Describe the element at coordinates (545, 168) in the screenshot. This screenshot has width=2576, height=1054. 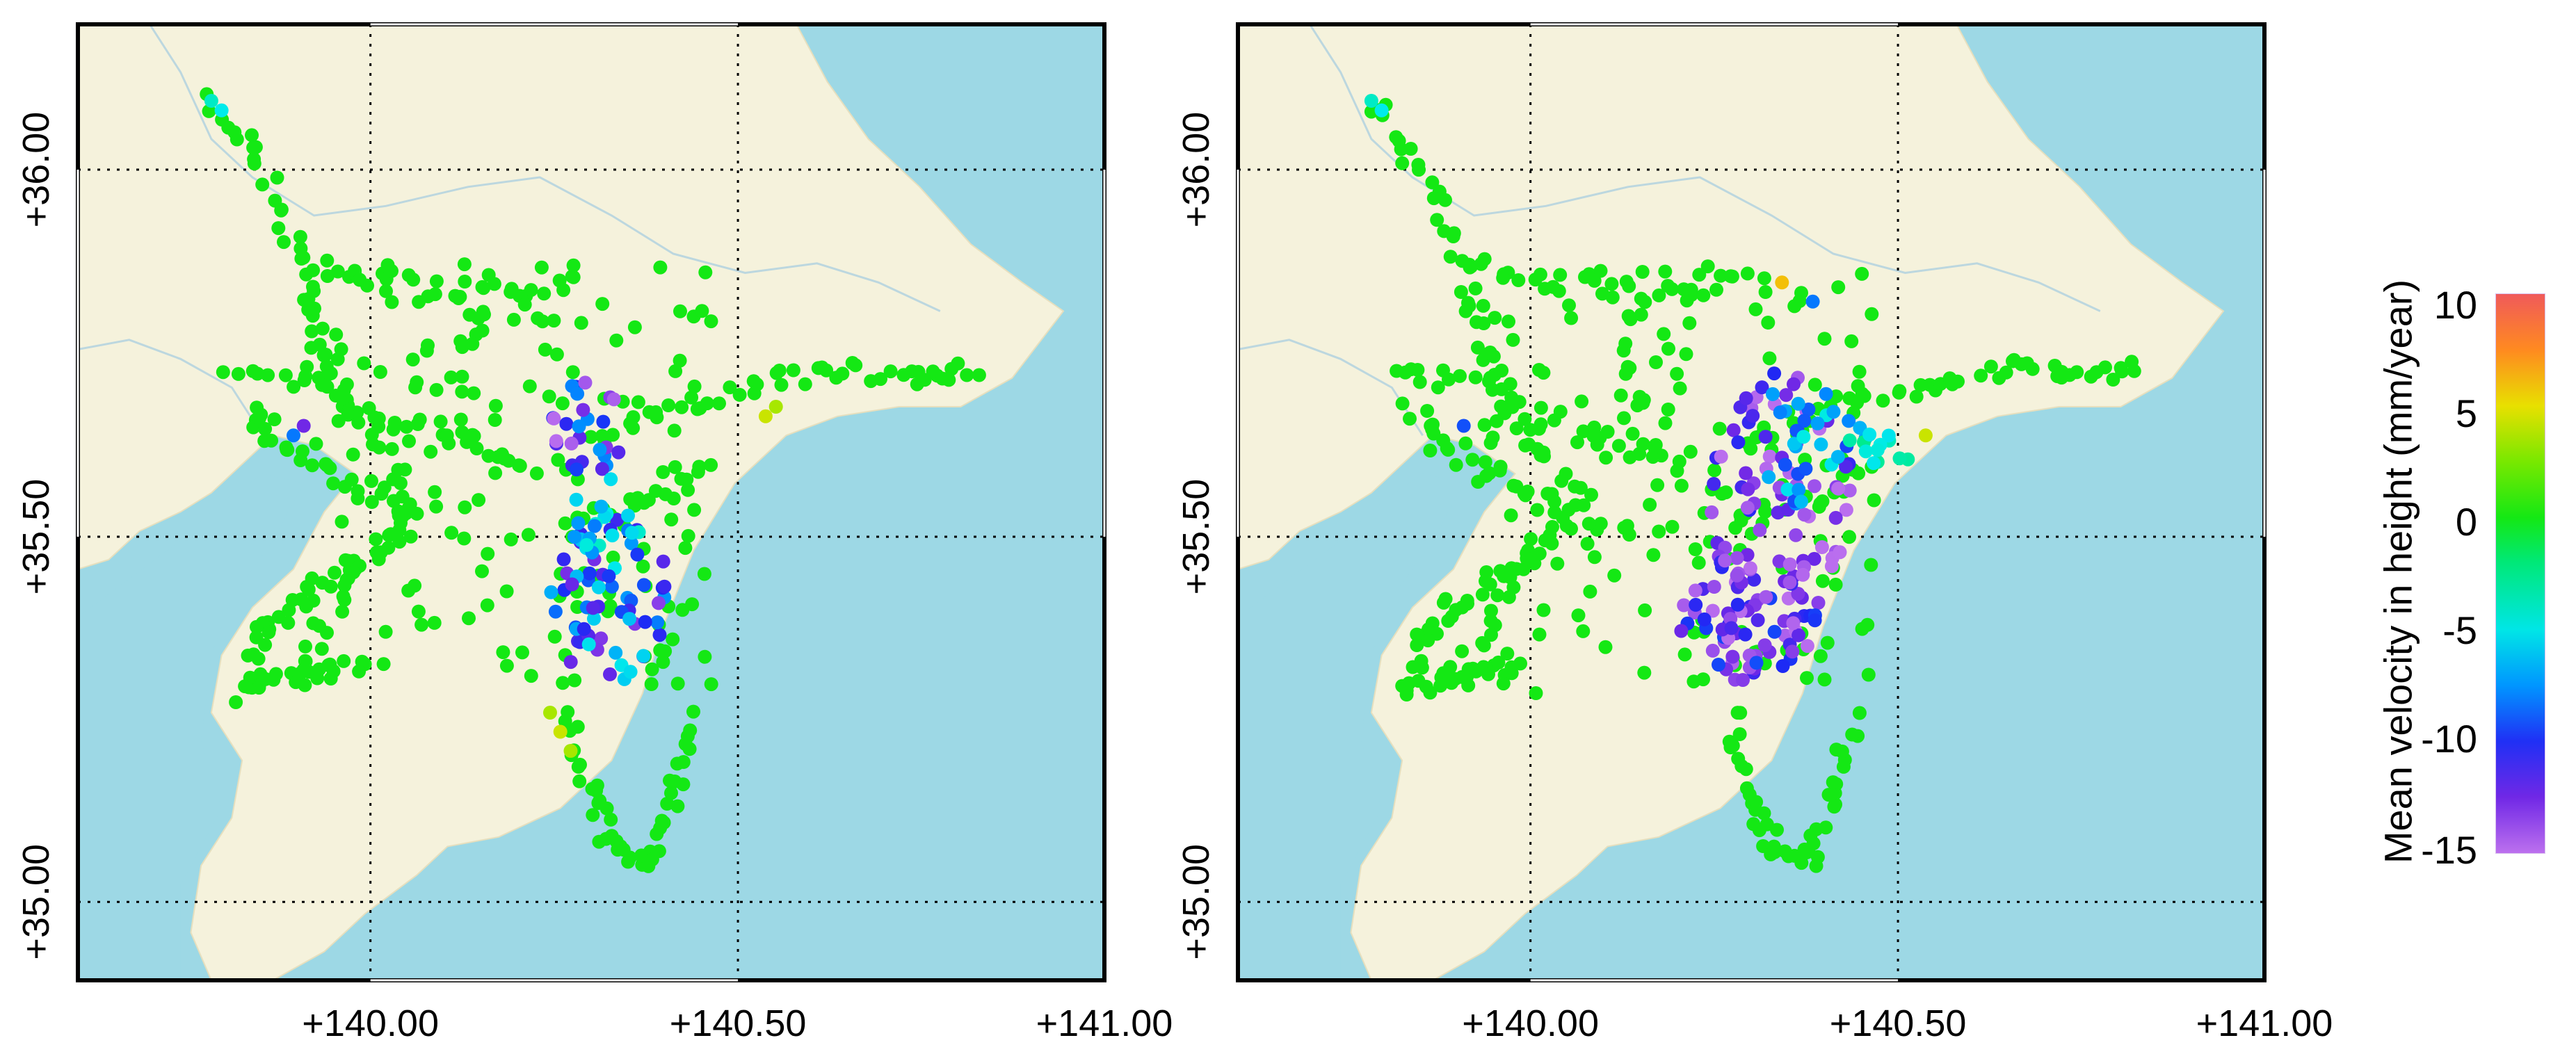
I see `prefecture-border` at that location.